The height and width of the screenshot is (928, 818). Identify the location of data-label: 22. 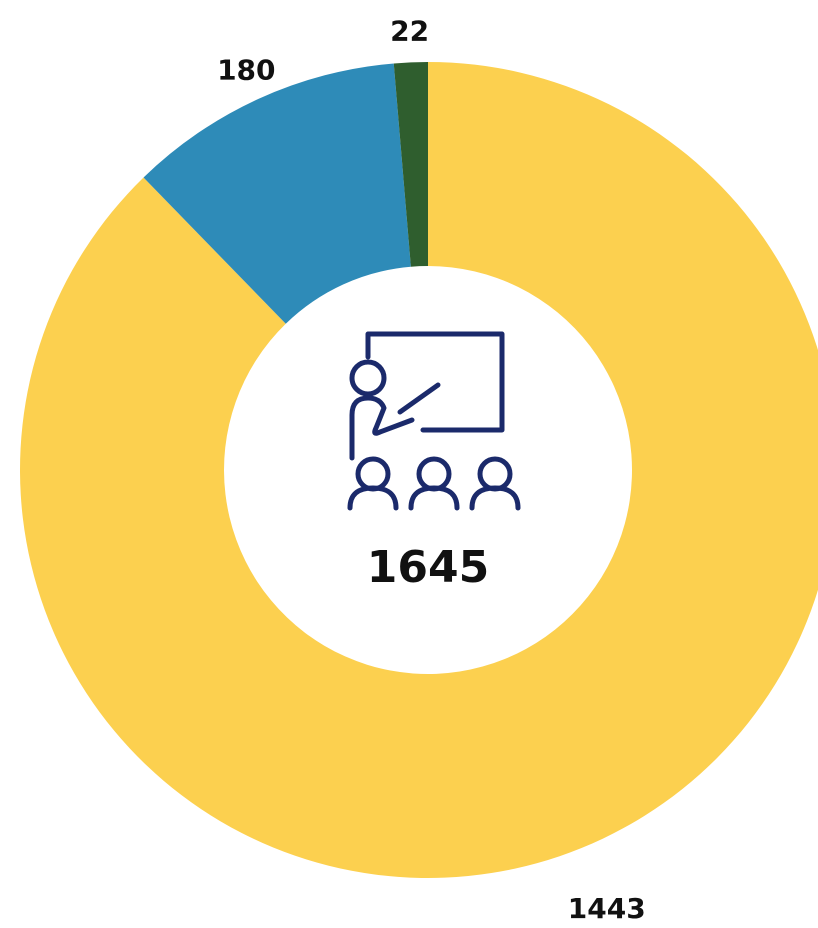
(409, 30).